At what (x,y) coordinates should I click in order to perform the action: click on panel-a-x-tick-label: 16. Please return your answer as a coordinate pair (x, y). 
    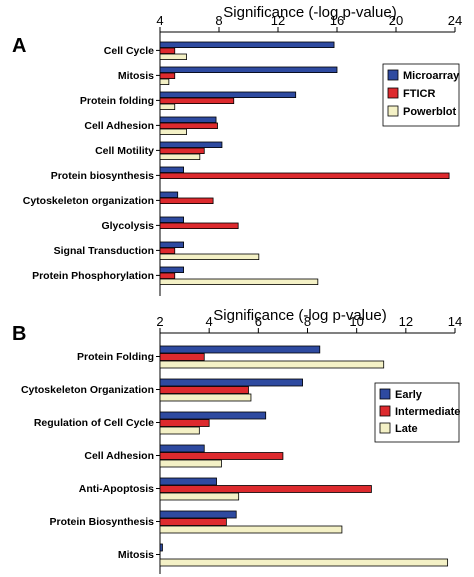
    Looking at the image, I should click on (337, 20).